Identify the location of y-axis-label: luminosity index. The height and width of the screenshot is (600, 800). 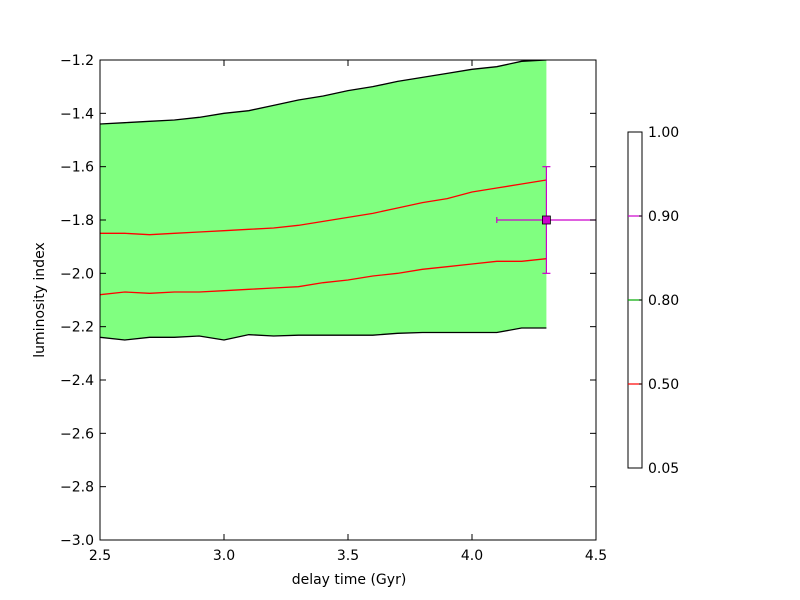
(40, 299).